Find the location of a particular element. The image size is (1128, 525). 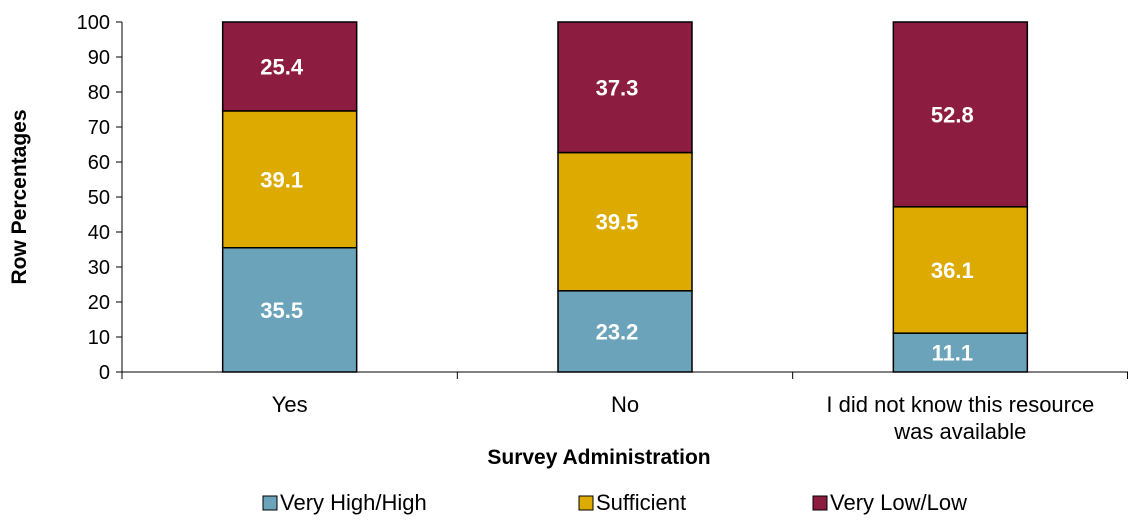

y-tick-label: 70 is located at coordinates (99, 128).